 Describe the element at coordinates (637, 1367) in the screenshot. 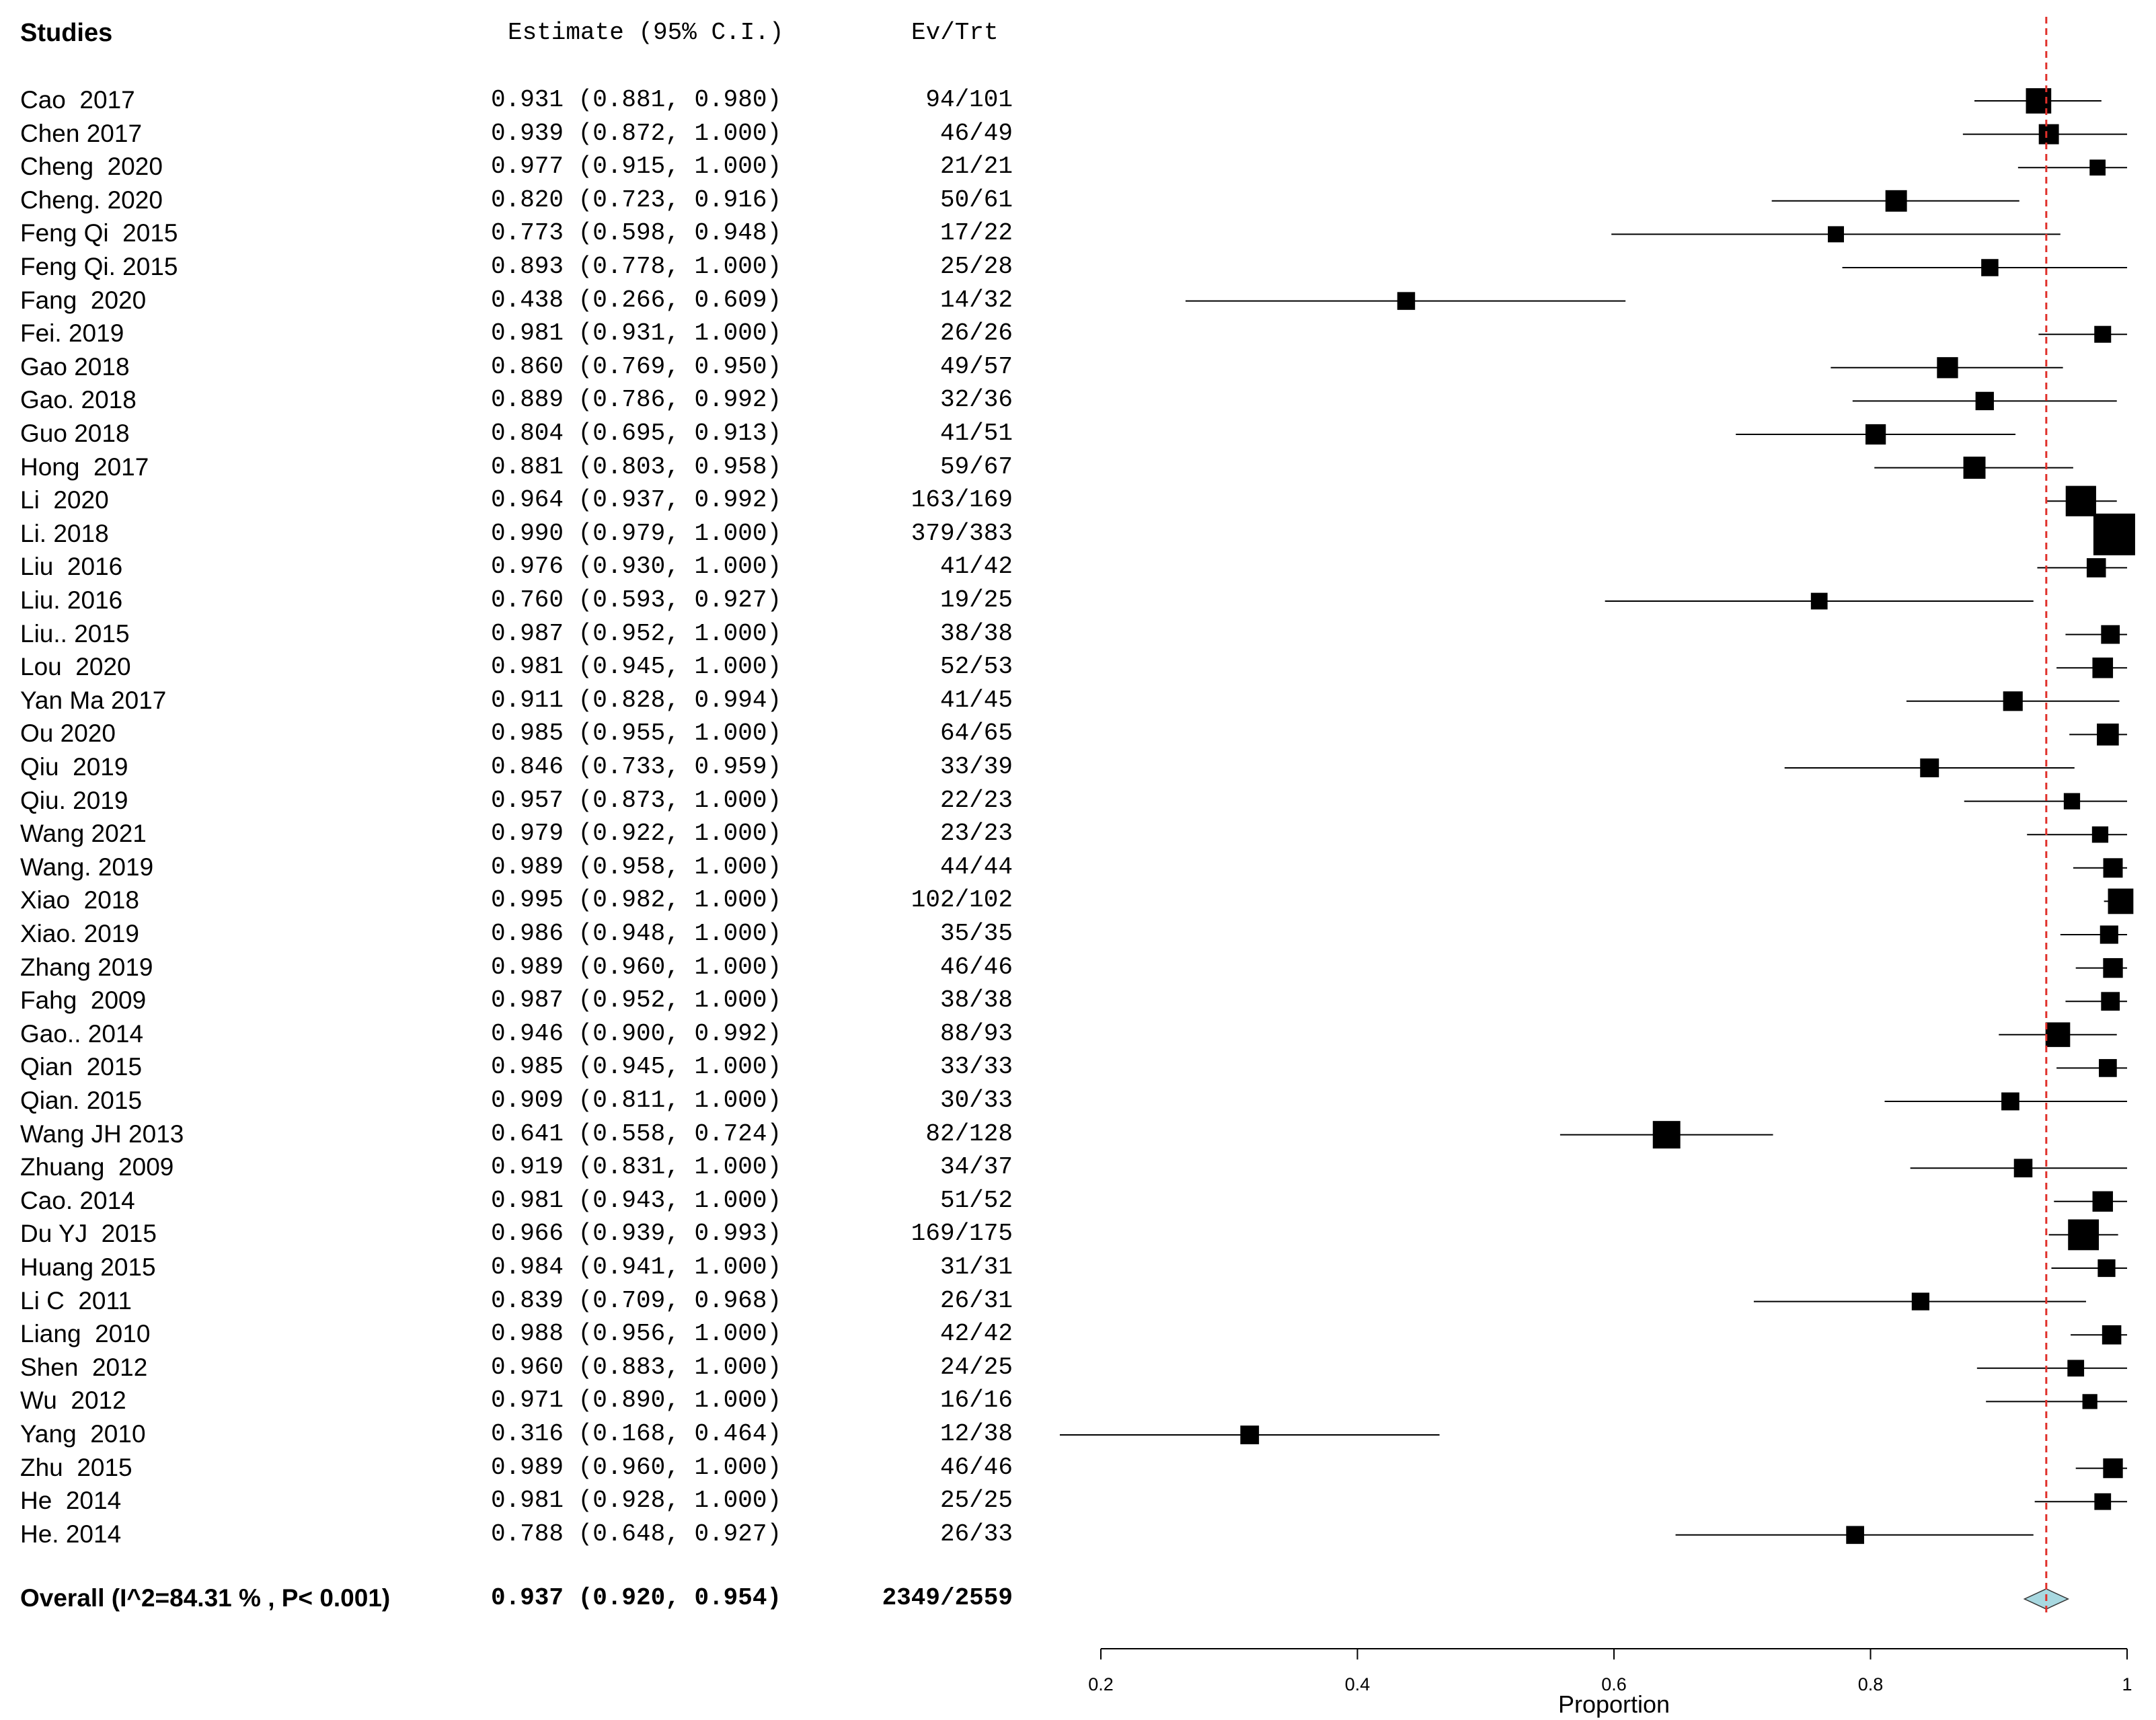

I see `study-estimate: 0.960 (0.883, 1.000)` at that location.